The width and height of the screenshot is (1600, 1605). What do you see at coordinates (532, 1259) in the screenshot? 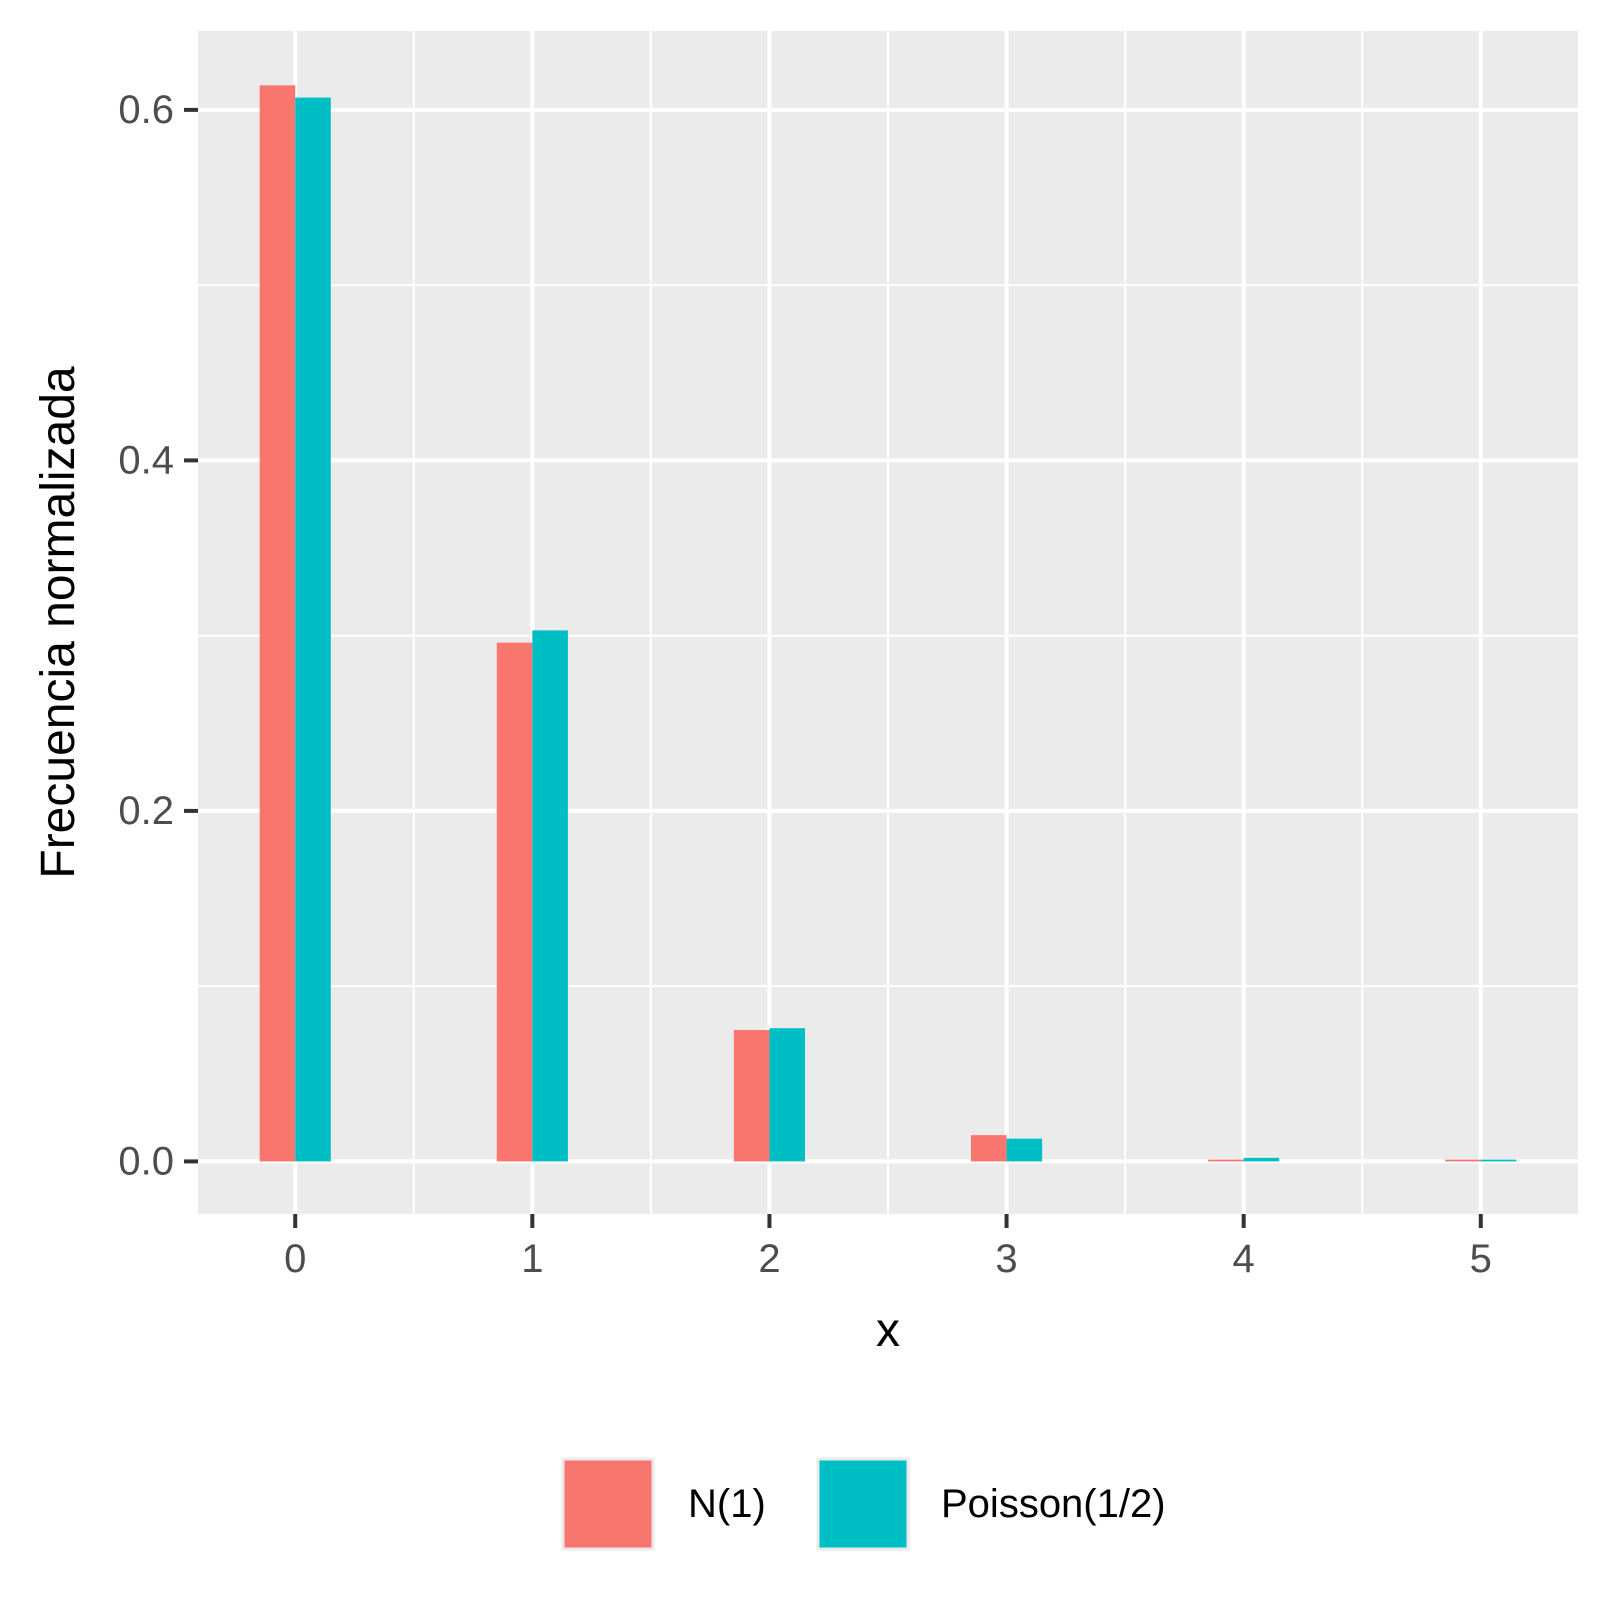
I see `x-tick-label: 1` at bounding box center [532, 1259].